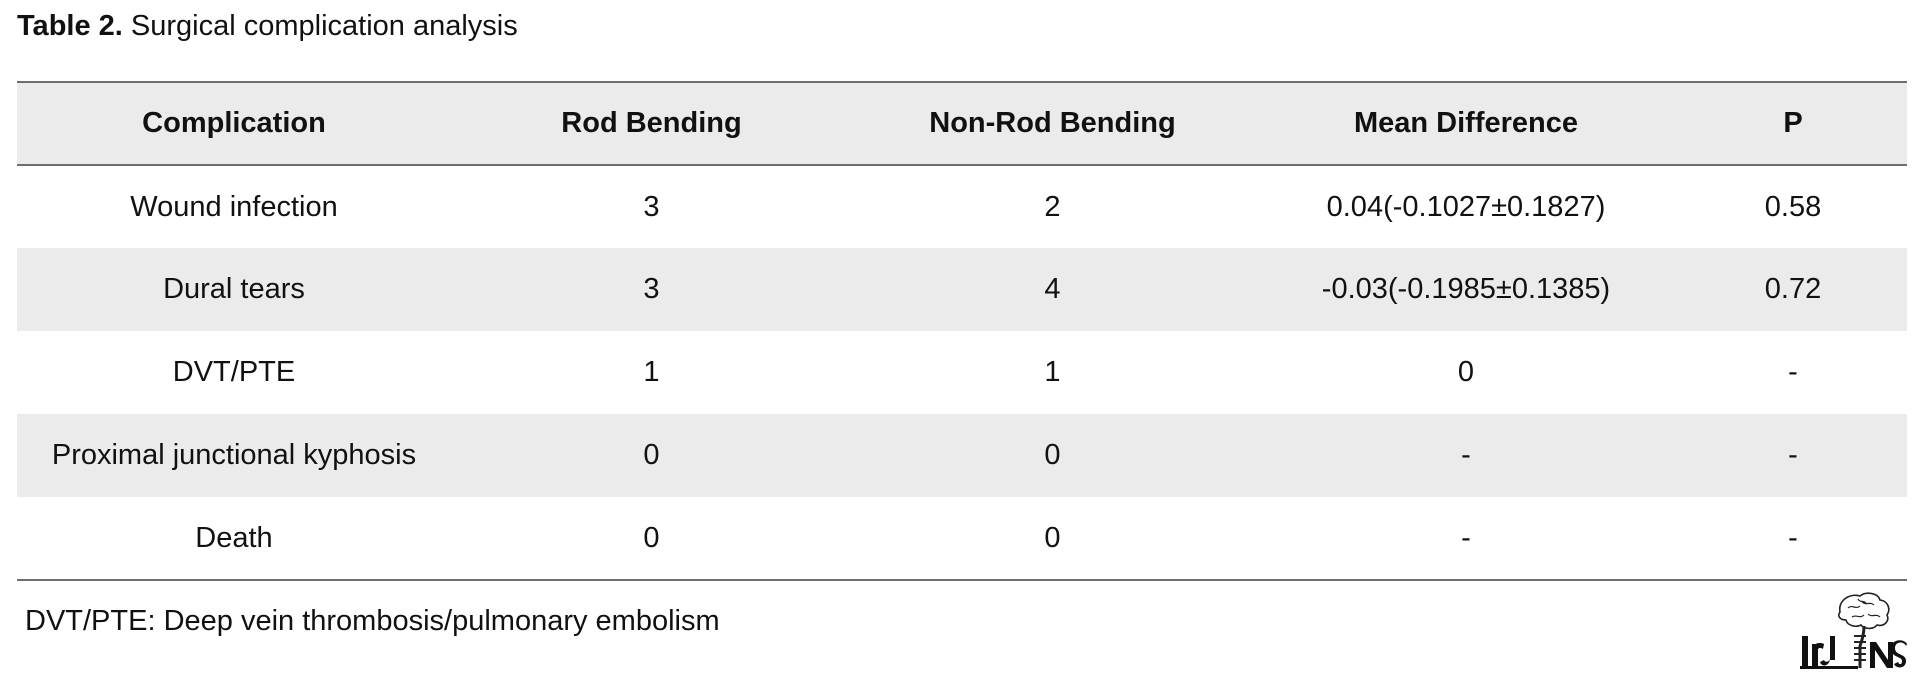 This screenshot has height=676, width=1918. I want to click on cell-non-rod-bending: 1, so click(1052, 372).